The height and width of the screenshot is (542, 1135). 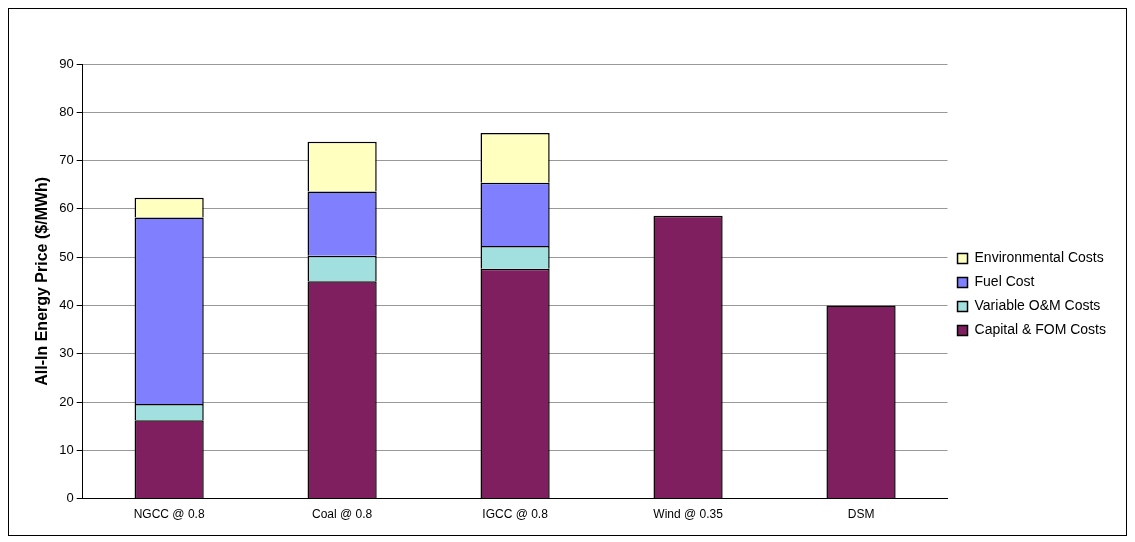 I want to click on y-tick-label: 40, so click(x=66, y=305).